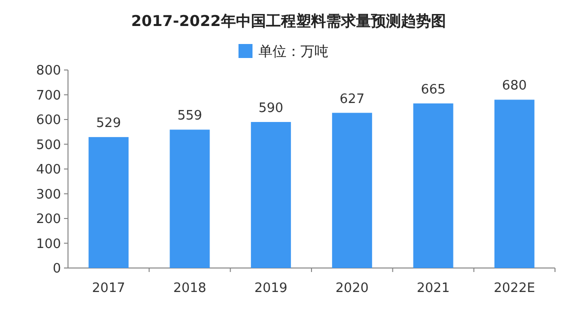 The height and width of the screenshot is (327, 577). I want to click on y-tick-label: 100, so click(48, 244).